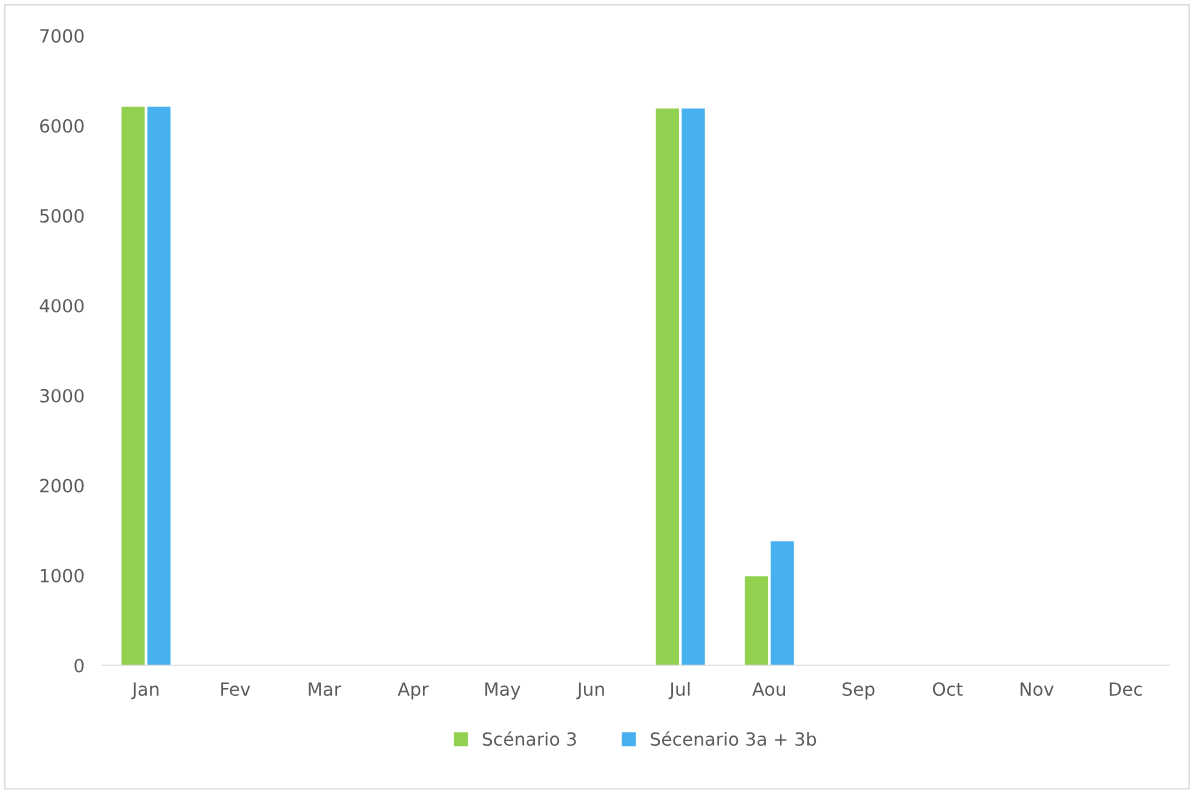 This screenshot has width=1194, height=792. What do you see at coordinates (413, 691) in the screenshot?
I see `x-tick-label: Apr` at bounding box center [413, 691].